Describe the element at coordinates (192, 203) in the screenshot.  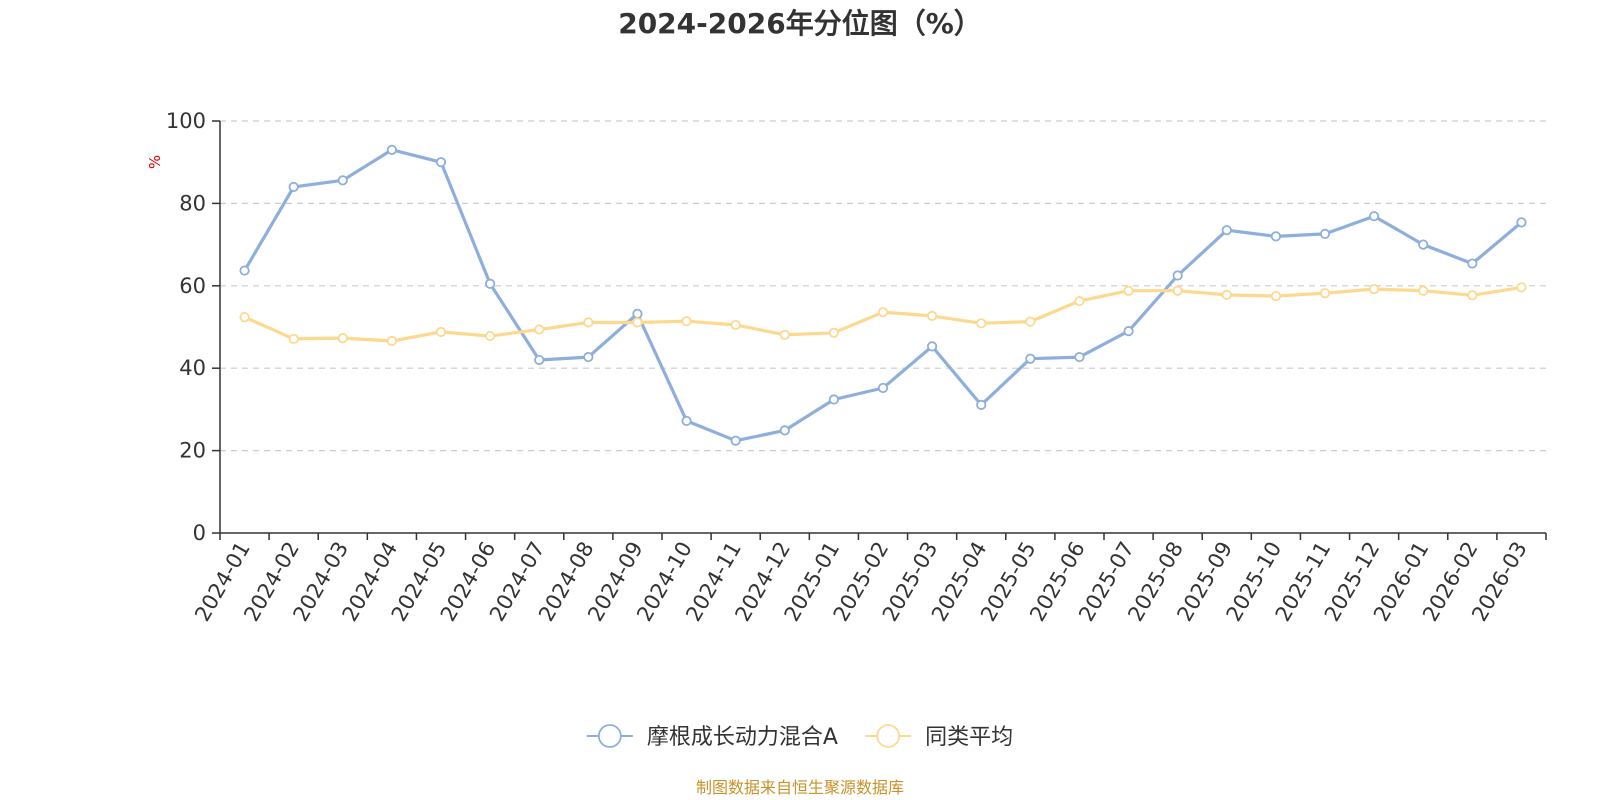
I see `y-tick-label: 80` at that location.